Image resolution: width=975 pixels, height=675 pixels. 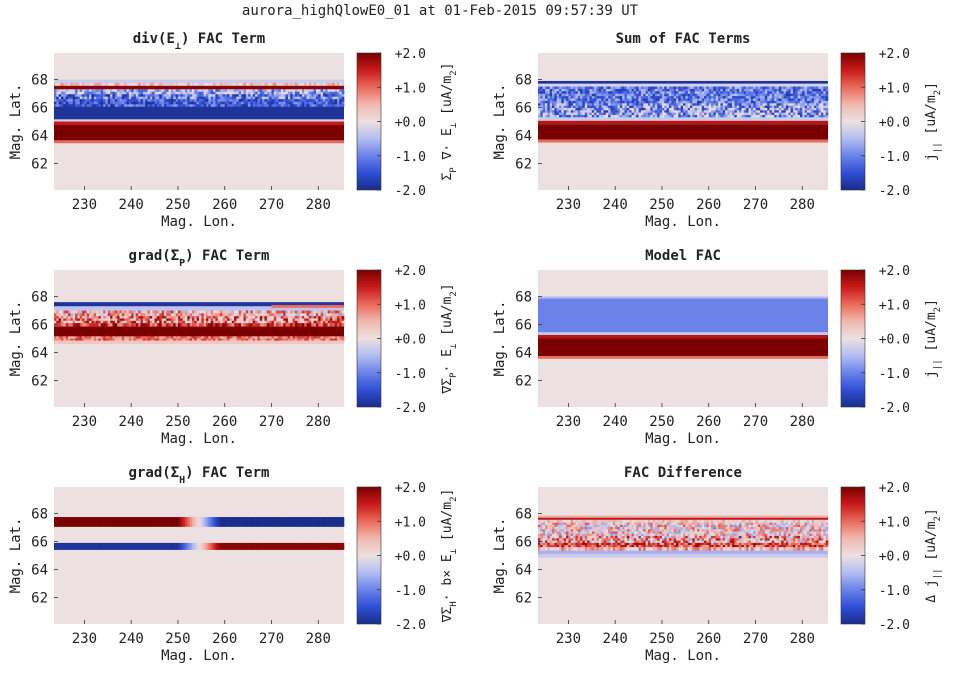 I want to click on colorbar-tick-label: +0.0, so click(x=410, y=557).